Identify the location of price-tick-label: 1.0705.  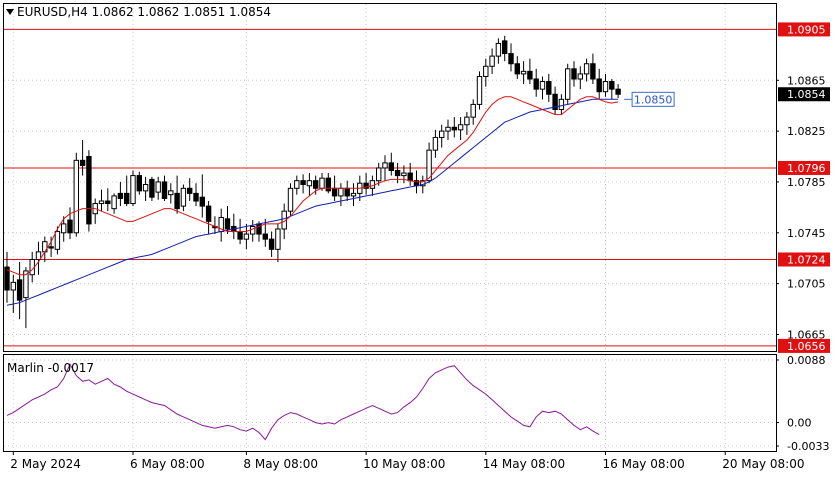
(806, 284).